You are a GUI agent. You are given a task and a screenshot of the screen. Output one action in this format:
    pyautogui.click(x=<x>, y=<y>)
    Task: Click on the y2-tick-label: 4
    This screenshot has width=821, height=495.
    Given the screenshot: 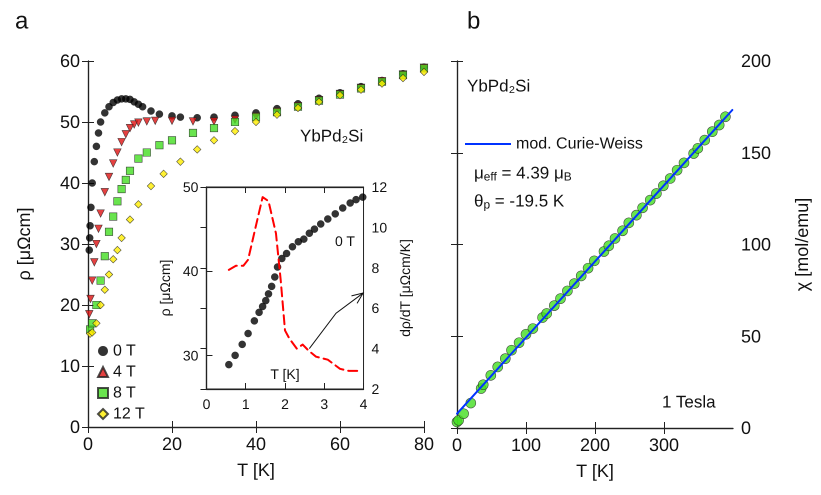 What is the action you would take?
    pyautogui.click(x=376, y=348)
    